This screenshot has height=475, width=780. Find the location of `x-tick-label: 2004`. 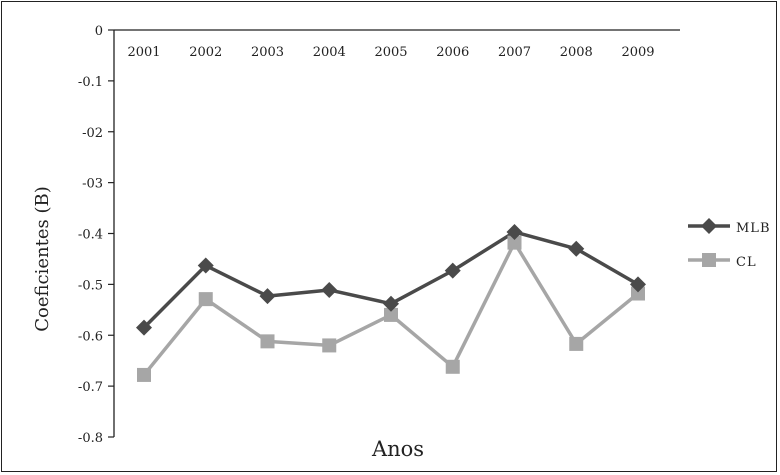

x-tick-label: 2004 is located at coordinates (329, 52).